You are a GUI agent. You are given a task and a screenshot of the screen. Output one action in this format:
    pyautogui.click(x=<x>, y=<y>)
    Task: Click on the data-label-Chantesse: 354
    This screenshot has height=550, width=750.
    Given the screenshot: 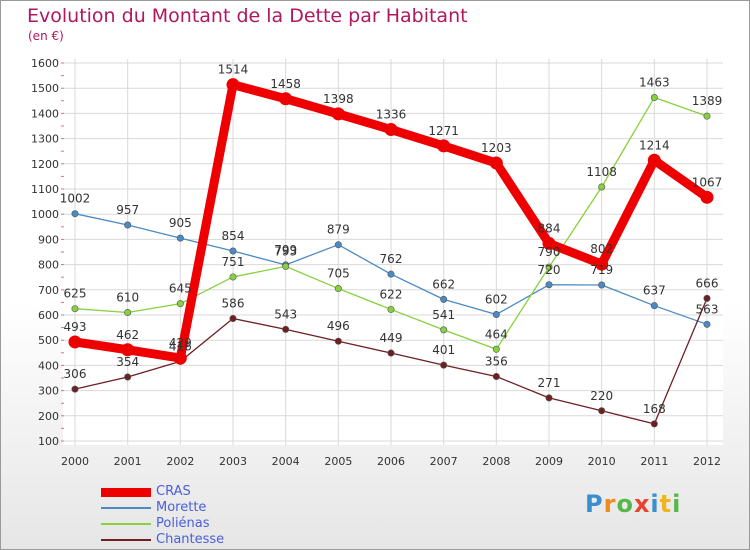 What is the action you would take?
    pyautogui.click(x=127, y=362)
    